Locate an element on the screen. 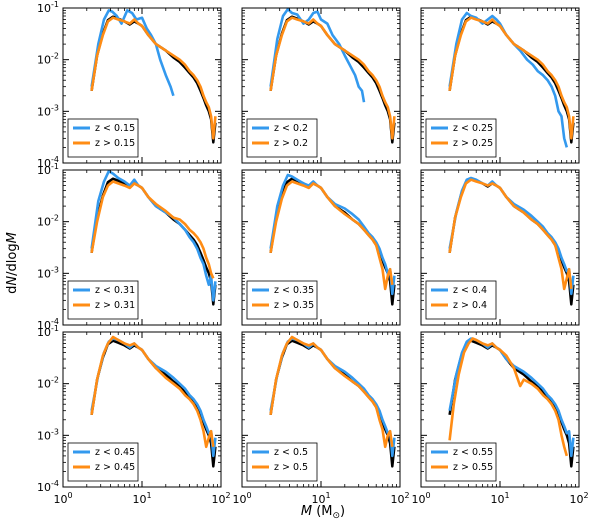  subplot-1: 10⁻⁴ 10⁻³ 10⁻² 10⁻¹ z < 0.15 z > 0.15 is located at coordinates (129, 85).